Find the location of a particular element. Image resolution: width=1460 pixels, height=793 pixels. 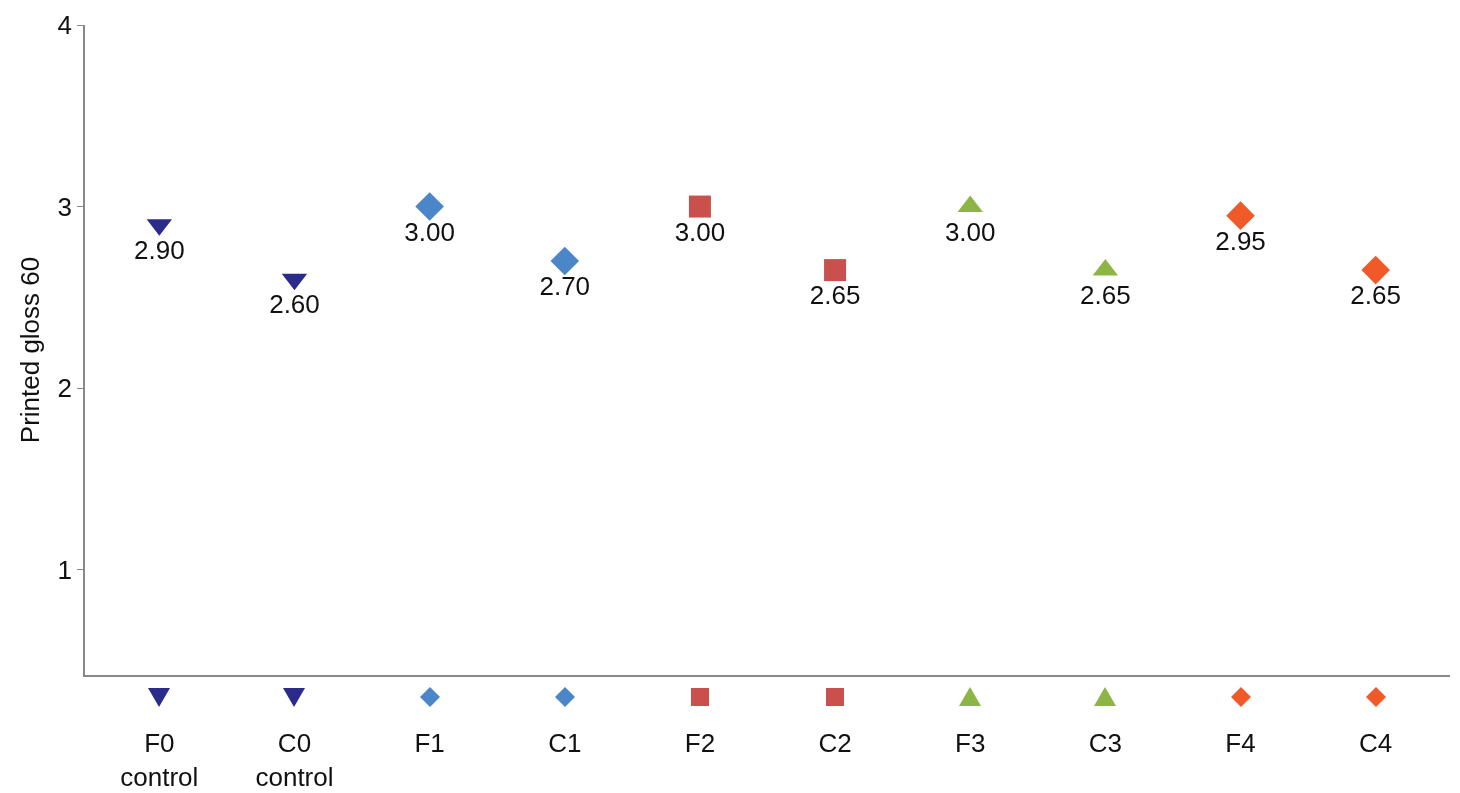

y-tick-label: 2 is located at coordinates (65, 388).